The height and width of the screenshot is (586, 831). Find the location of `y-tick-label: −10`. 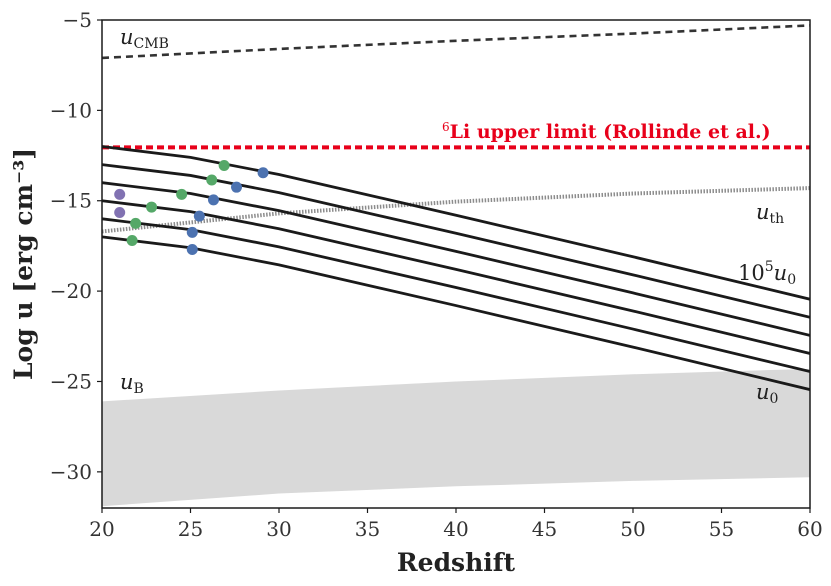

y-tick-label: −10 is located at coordinates (71, 110).